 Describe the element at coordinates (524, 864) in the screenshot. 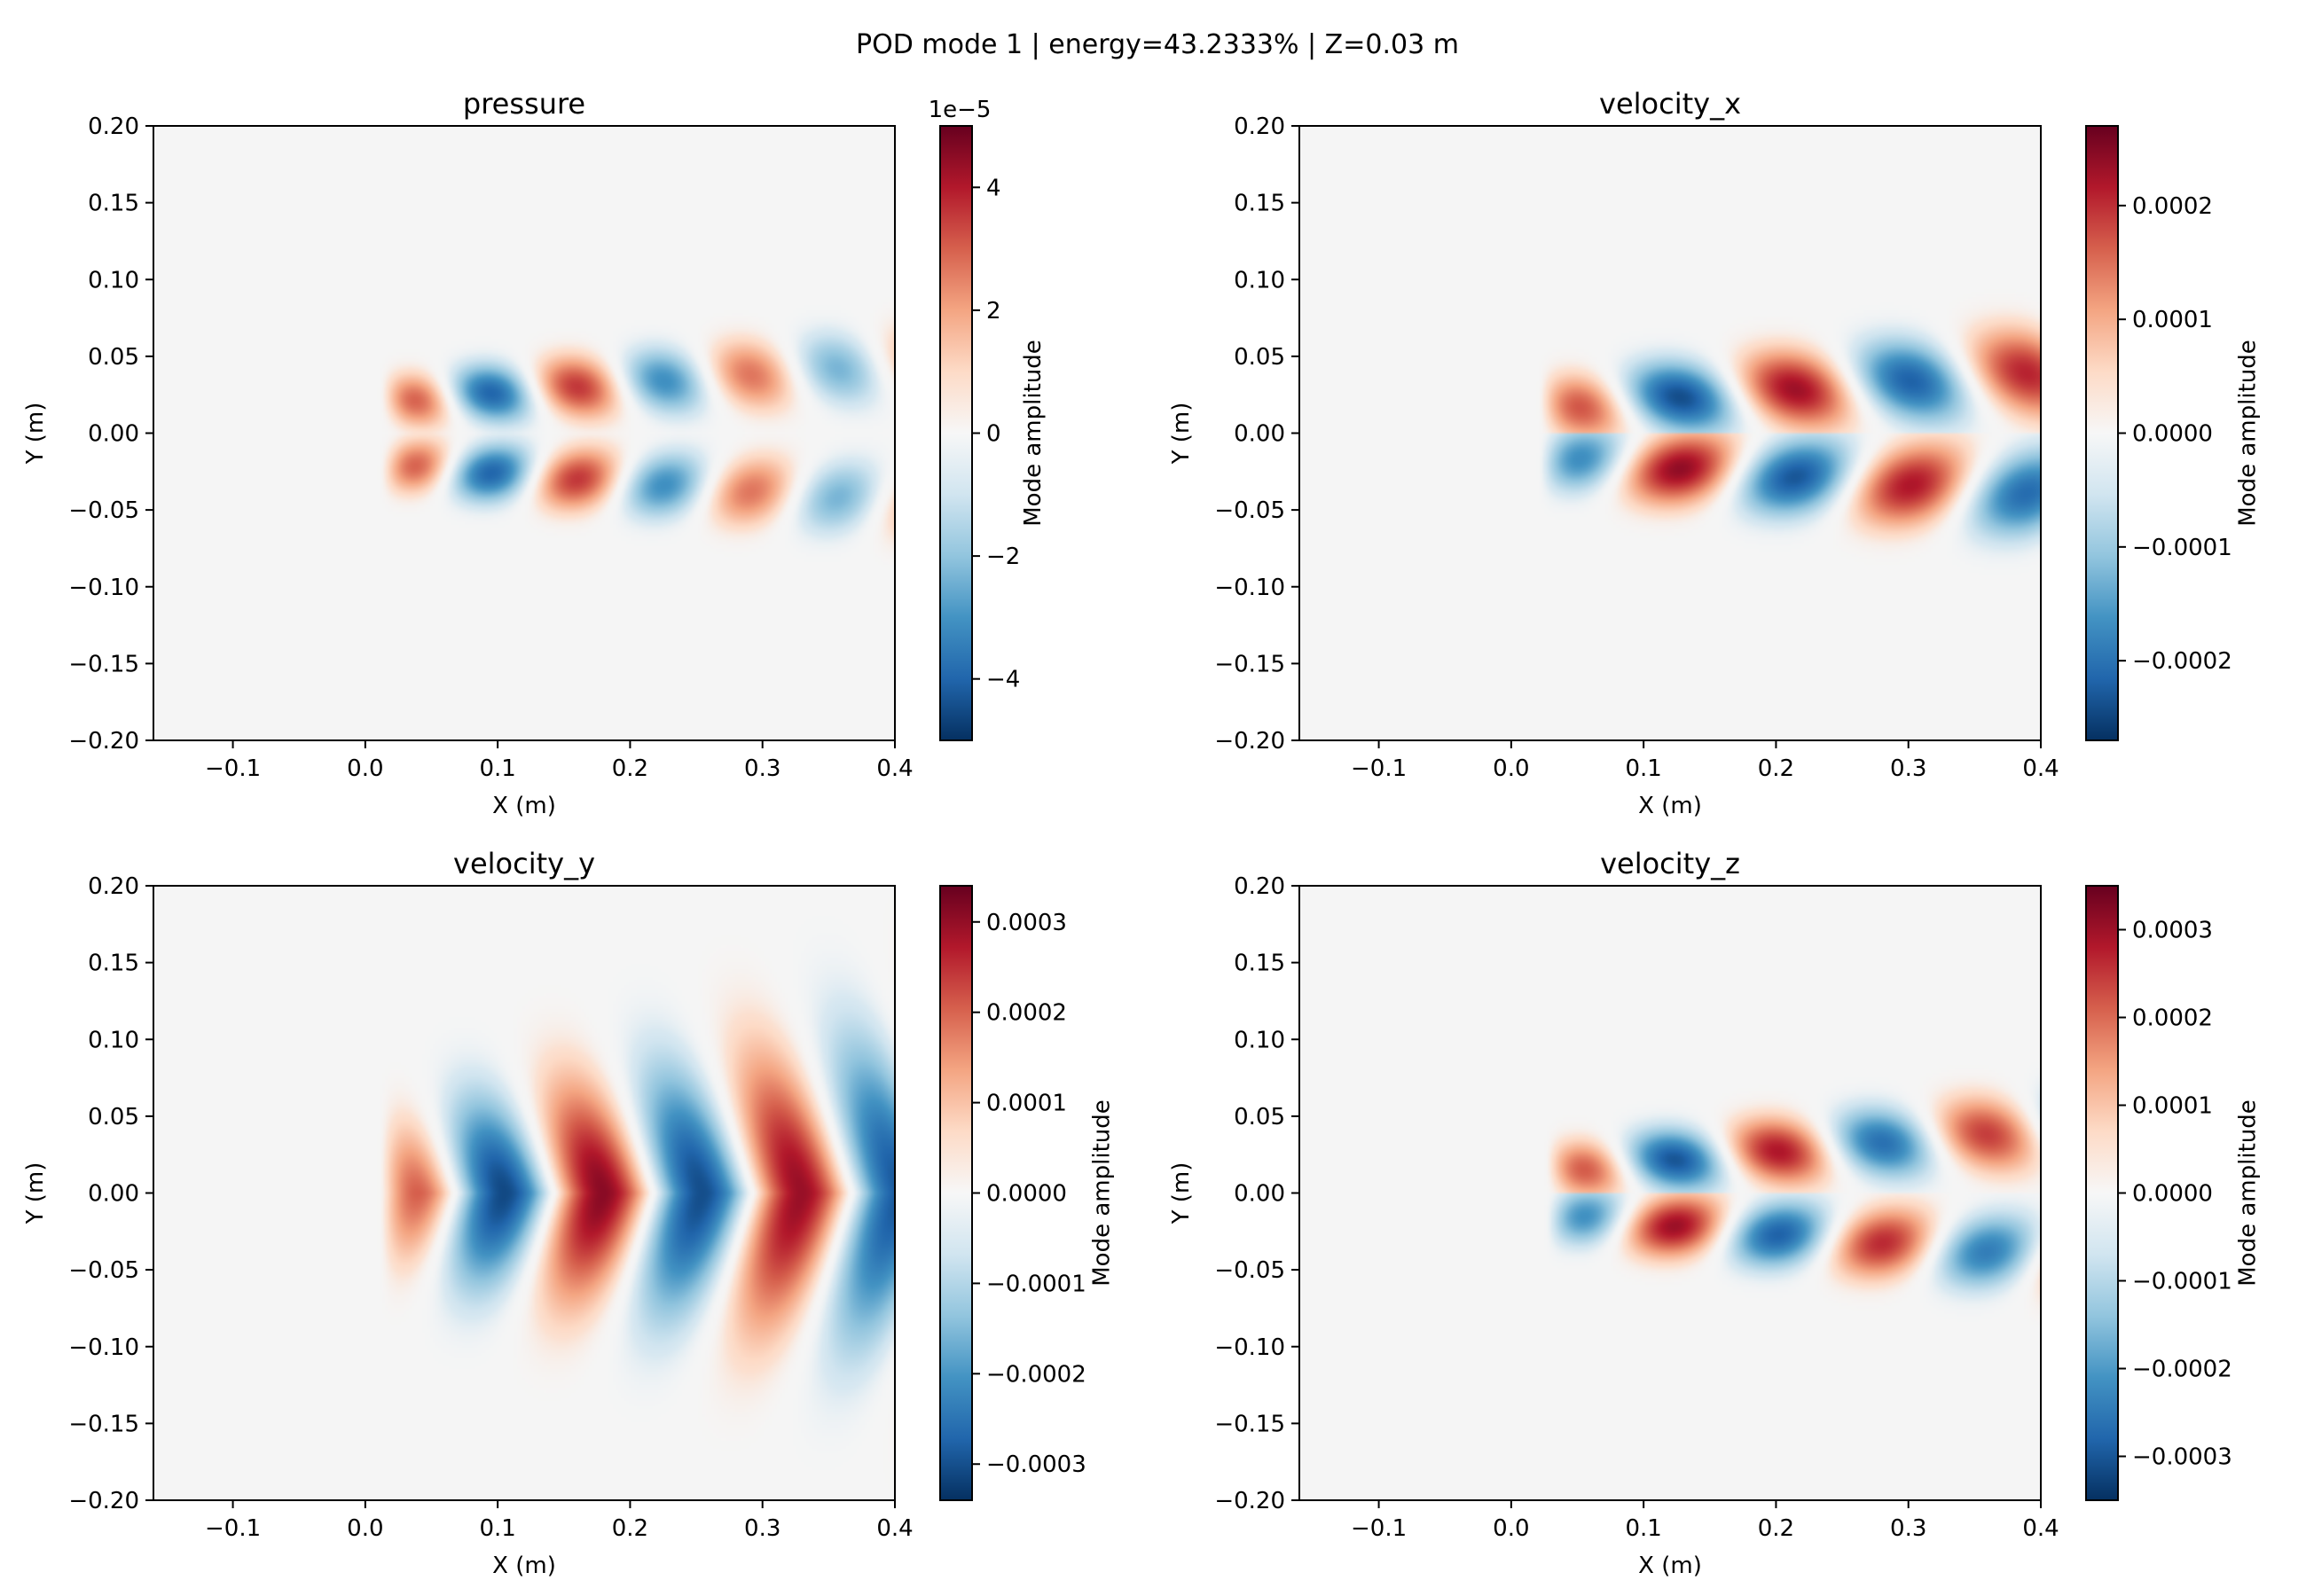

I see `panel-title: velocity_y` at that location.